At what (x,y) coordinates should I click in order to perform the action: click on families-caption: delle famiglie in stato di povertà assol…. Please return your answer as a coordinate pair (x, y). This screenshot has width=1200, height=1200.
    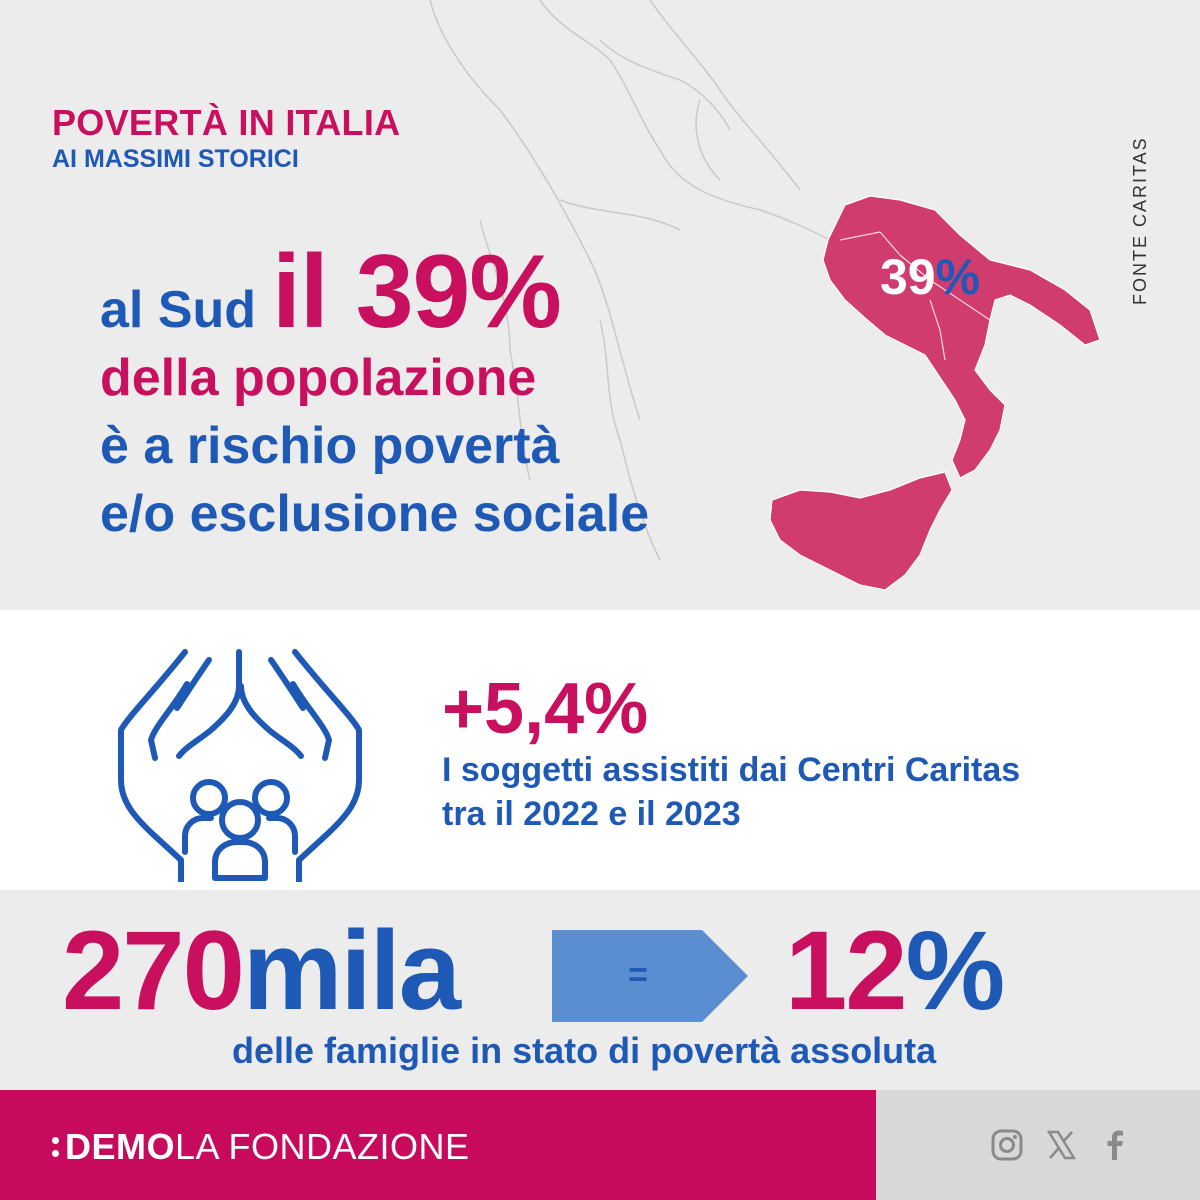
    Looking at the image, I should click on (584, 1050).